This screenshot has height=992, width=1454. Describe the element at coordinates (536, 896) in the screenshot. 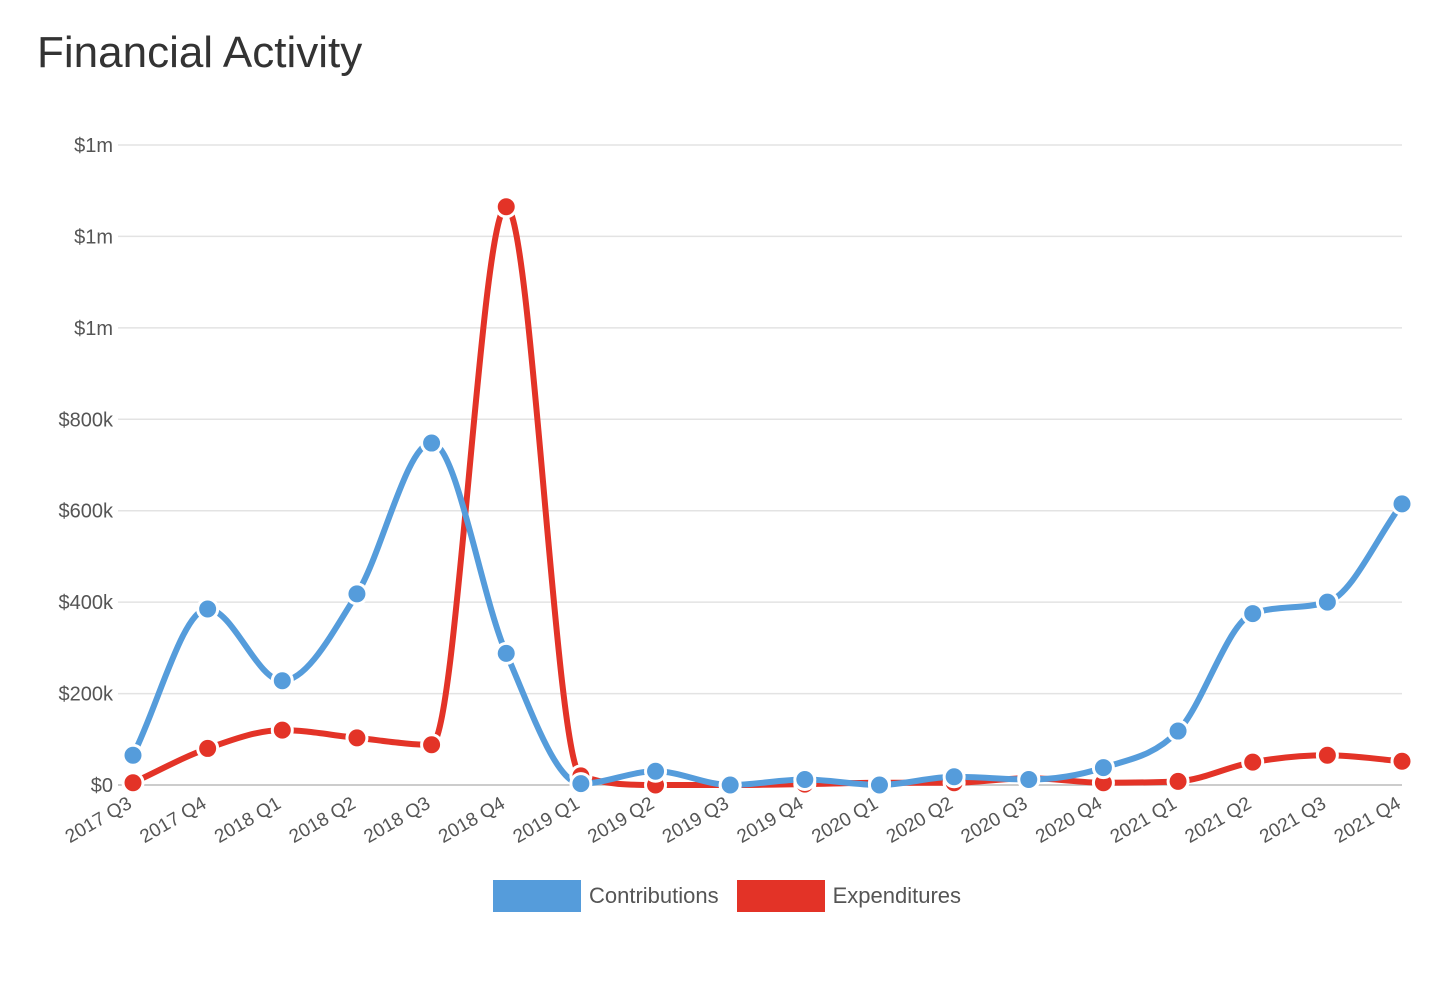

I see `legend-swatch-contributions` at that location.